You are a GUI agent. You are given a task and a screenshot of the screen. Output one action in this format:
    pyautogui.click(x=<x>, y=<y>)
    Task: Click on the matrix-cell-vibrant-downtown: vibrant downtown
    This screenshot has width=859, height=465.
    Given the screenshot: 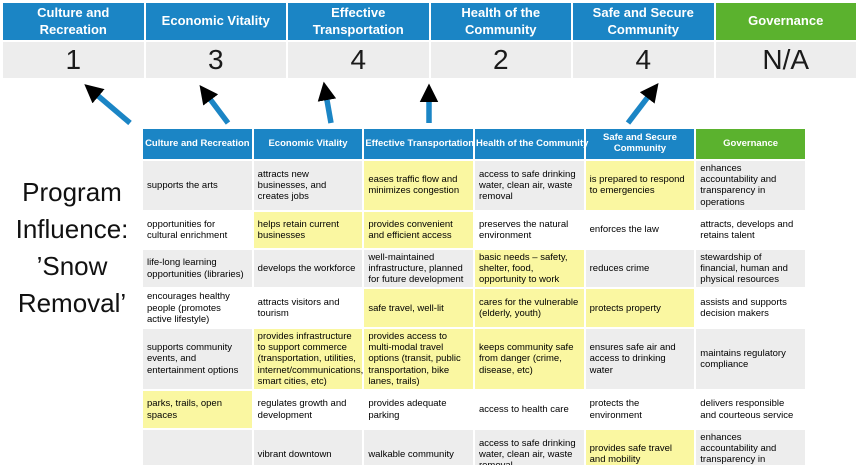 What is the action you would take?
    pyautogui.click(x=308, y=447)
    